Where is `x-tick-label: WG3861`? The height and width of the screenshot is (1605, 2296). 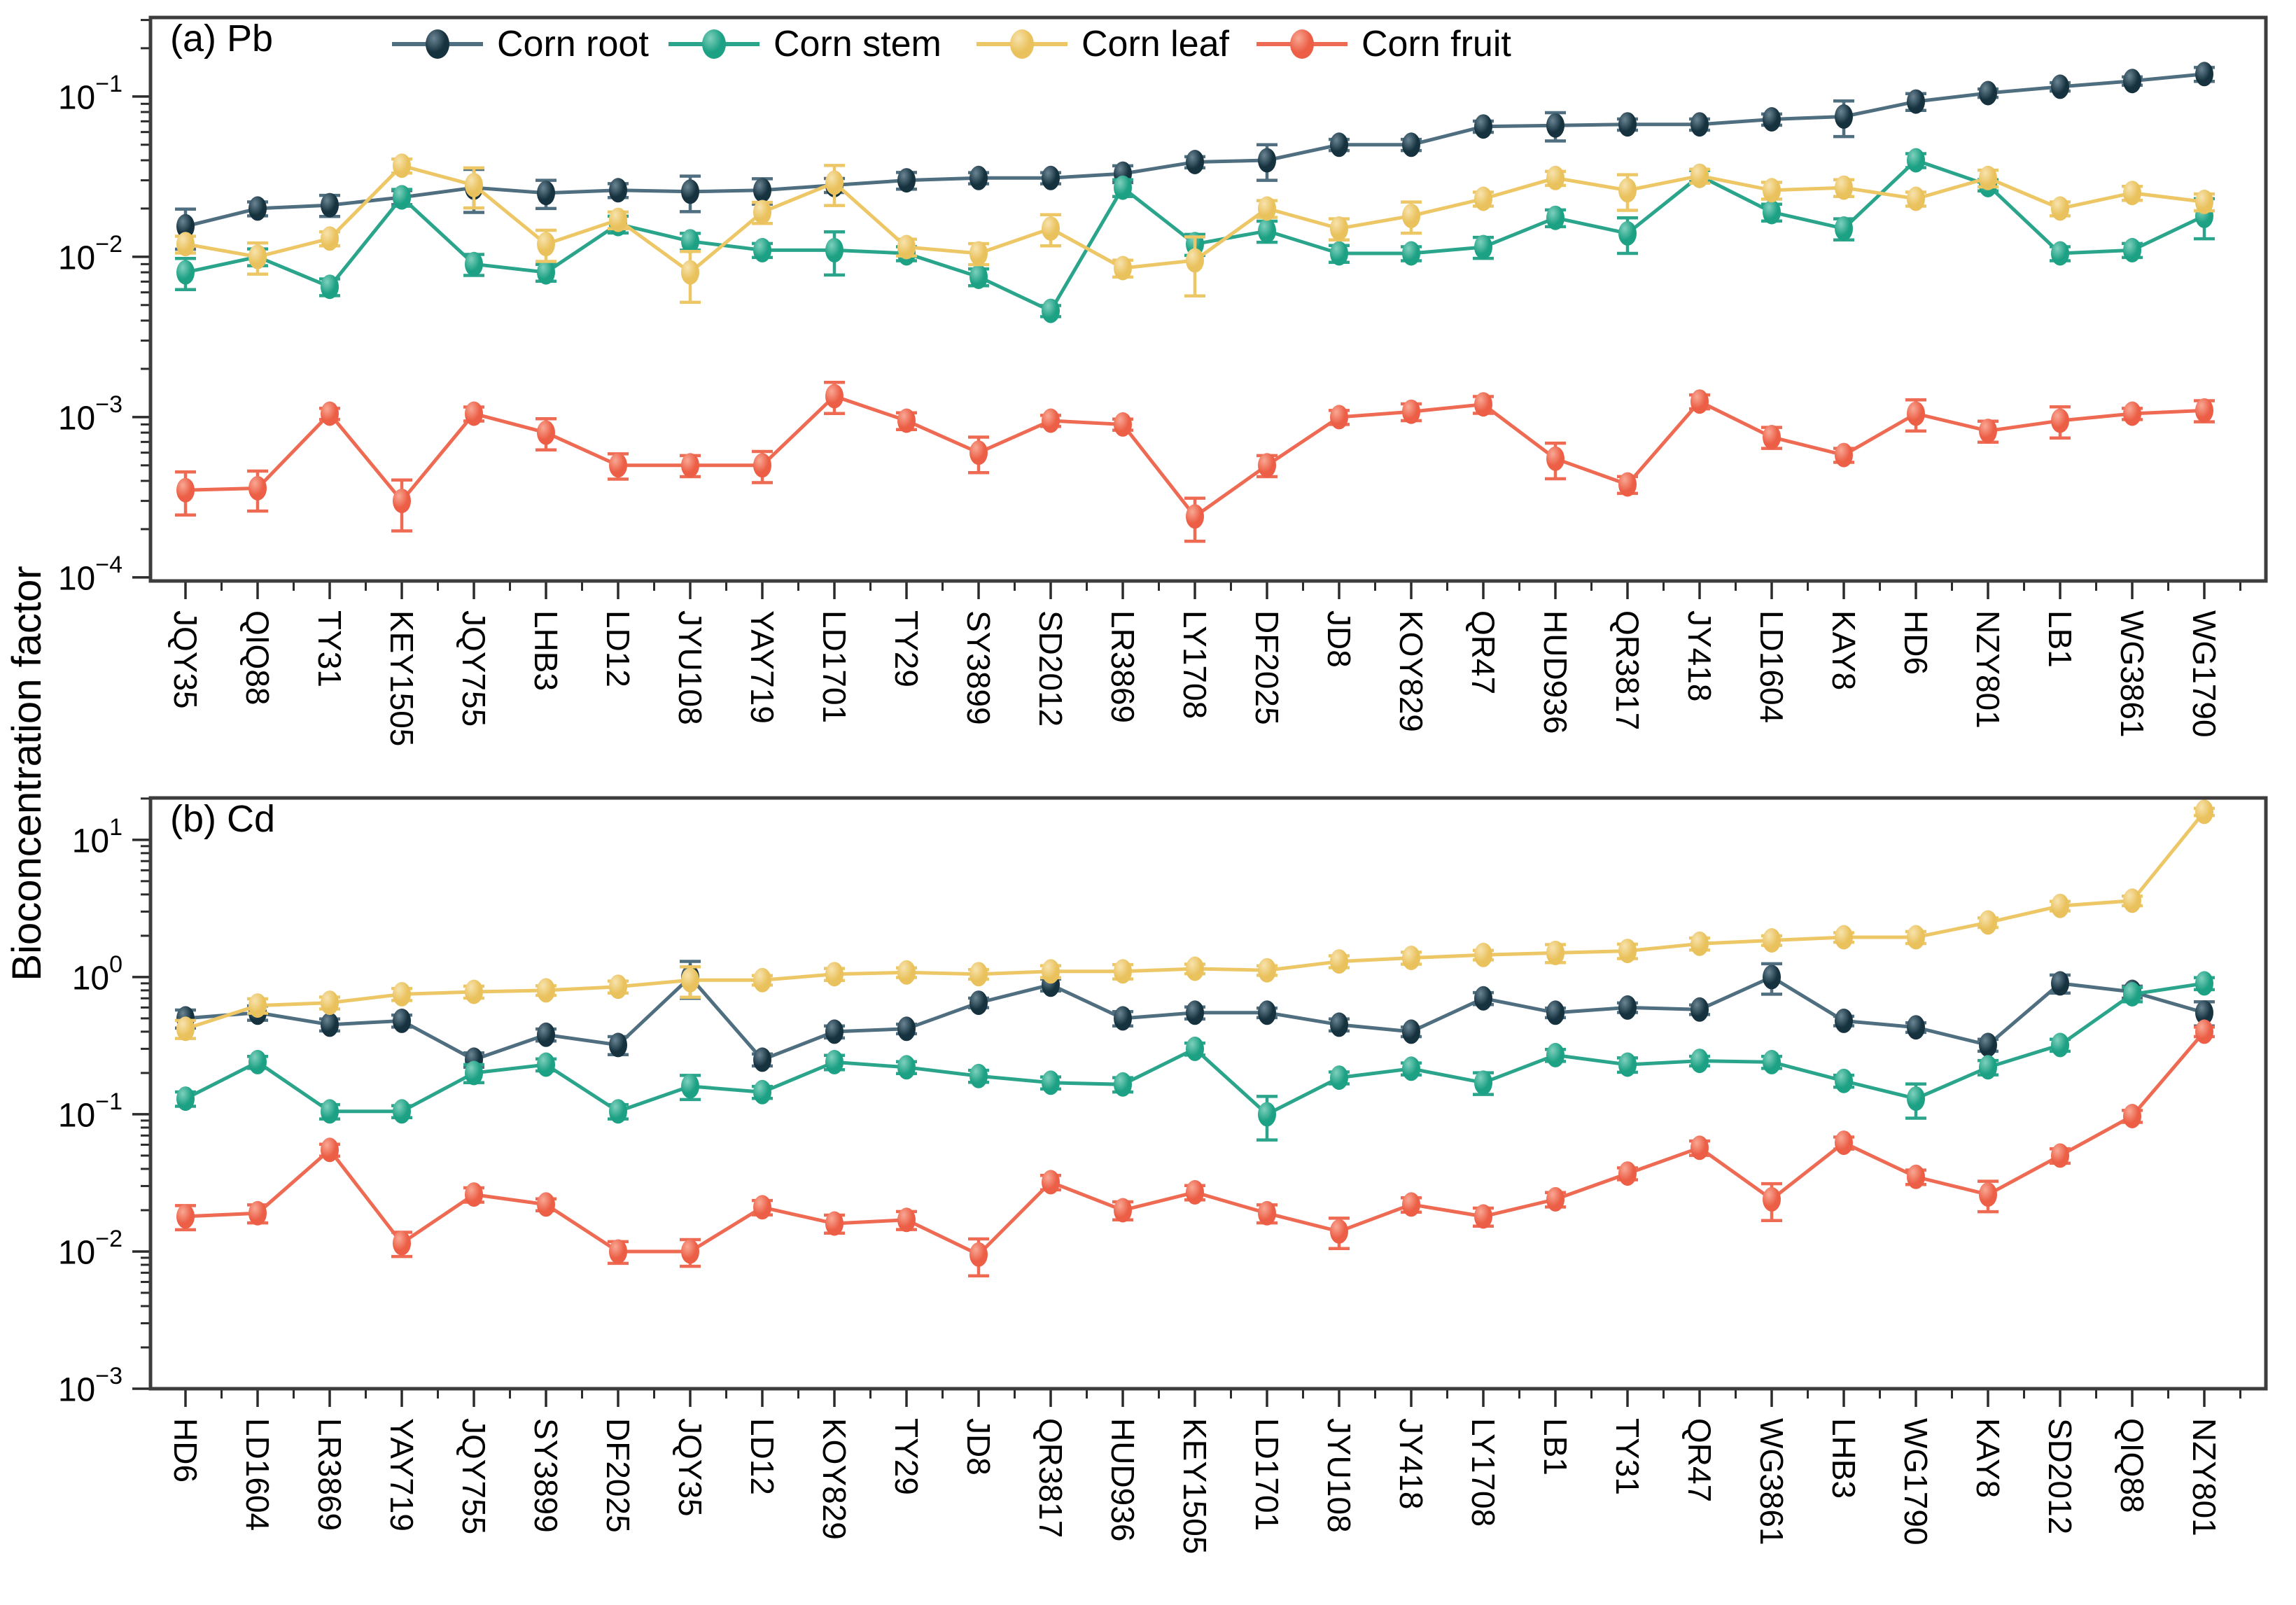
x-tick-label: WG3861 is located at coordinates (2132, 674).